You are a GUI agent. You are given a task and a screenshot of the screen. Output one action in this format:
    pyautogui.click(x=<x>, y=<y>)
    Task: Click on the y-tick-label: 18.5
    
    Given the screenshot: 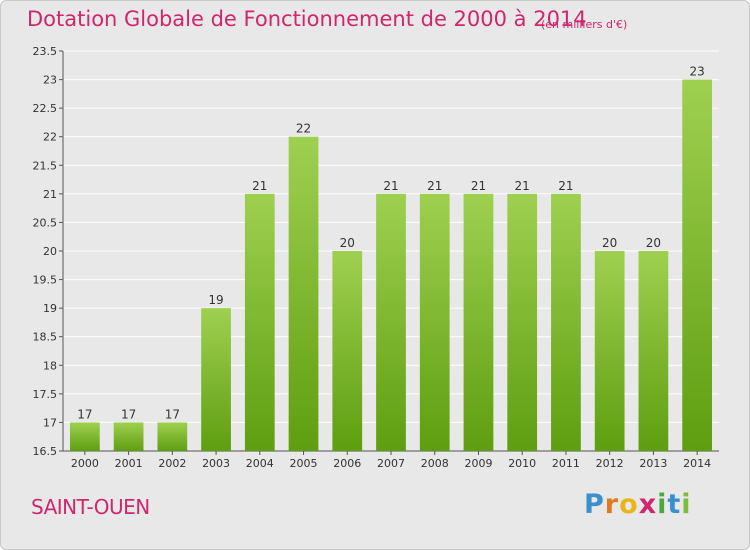 What is the action you would take?
    pyautogui.click(x=45, y=337)
    